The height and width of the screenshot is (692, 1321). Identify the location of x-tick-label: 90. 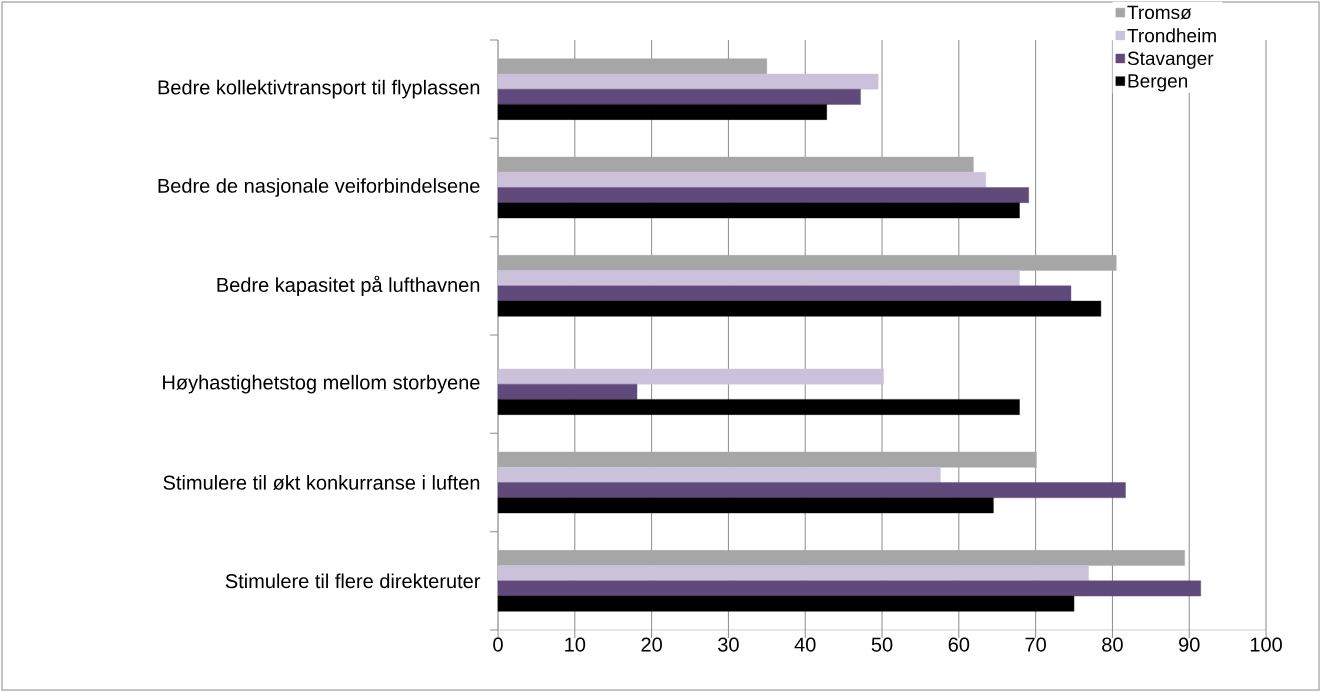
(1189, 644).